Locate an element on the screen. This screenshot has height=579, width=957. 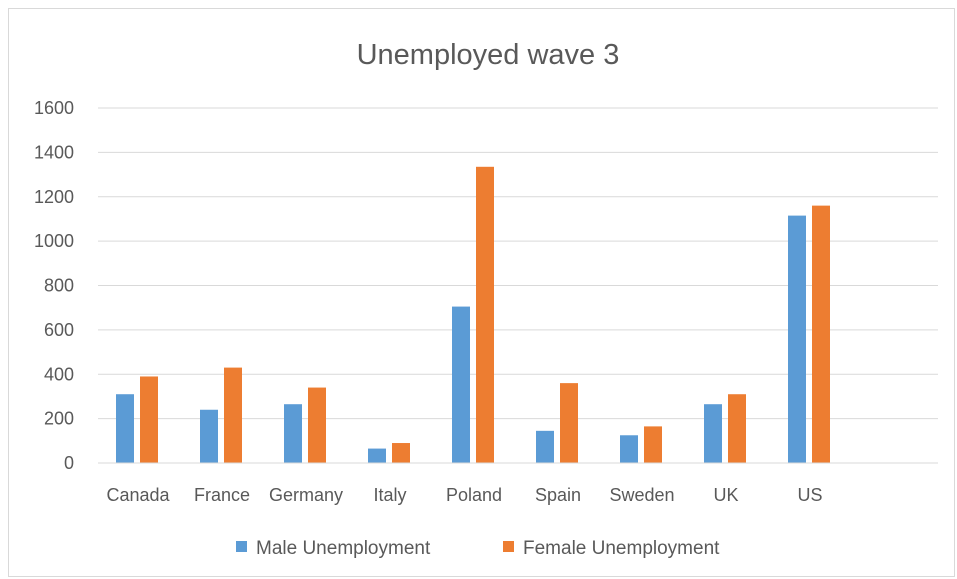
bar-male-germany is located at coordinates (293, 433).